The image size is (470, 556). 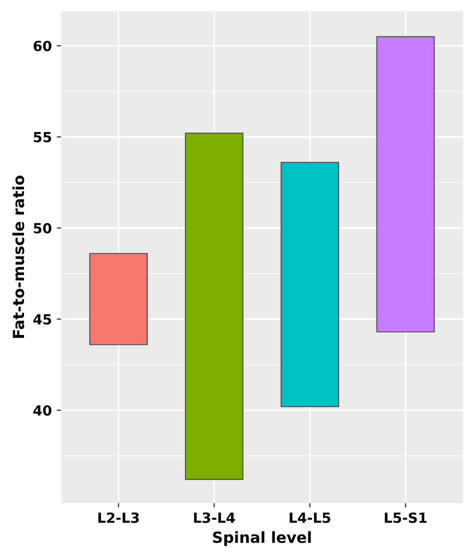 What do you see at coordinates (43, 46) in the screenshot?
I see `y-tick-label: 60` at bounding box center [43, 46].